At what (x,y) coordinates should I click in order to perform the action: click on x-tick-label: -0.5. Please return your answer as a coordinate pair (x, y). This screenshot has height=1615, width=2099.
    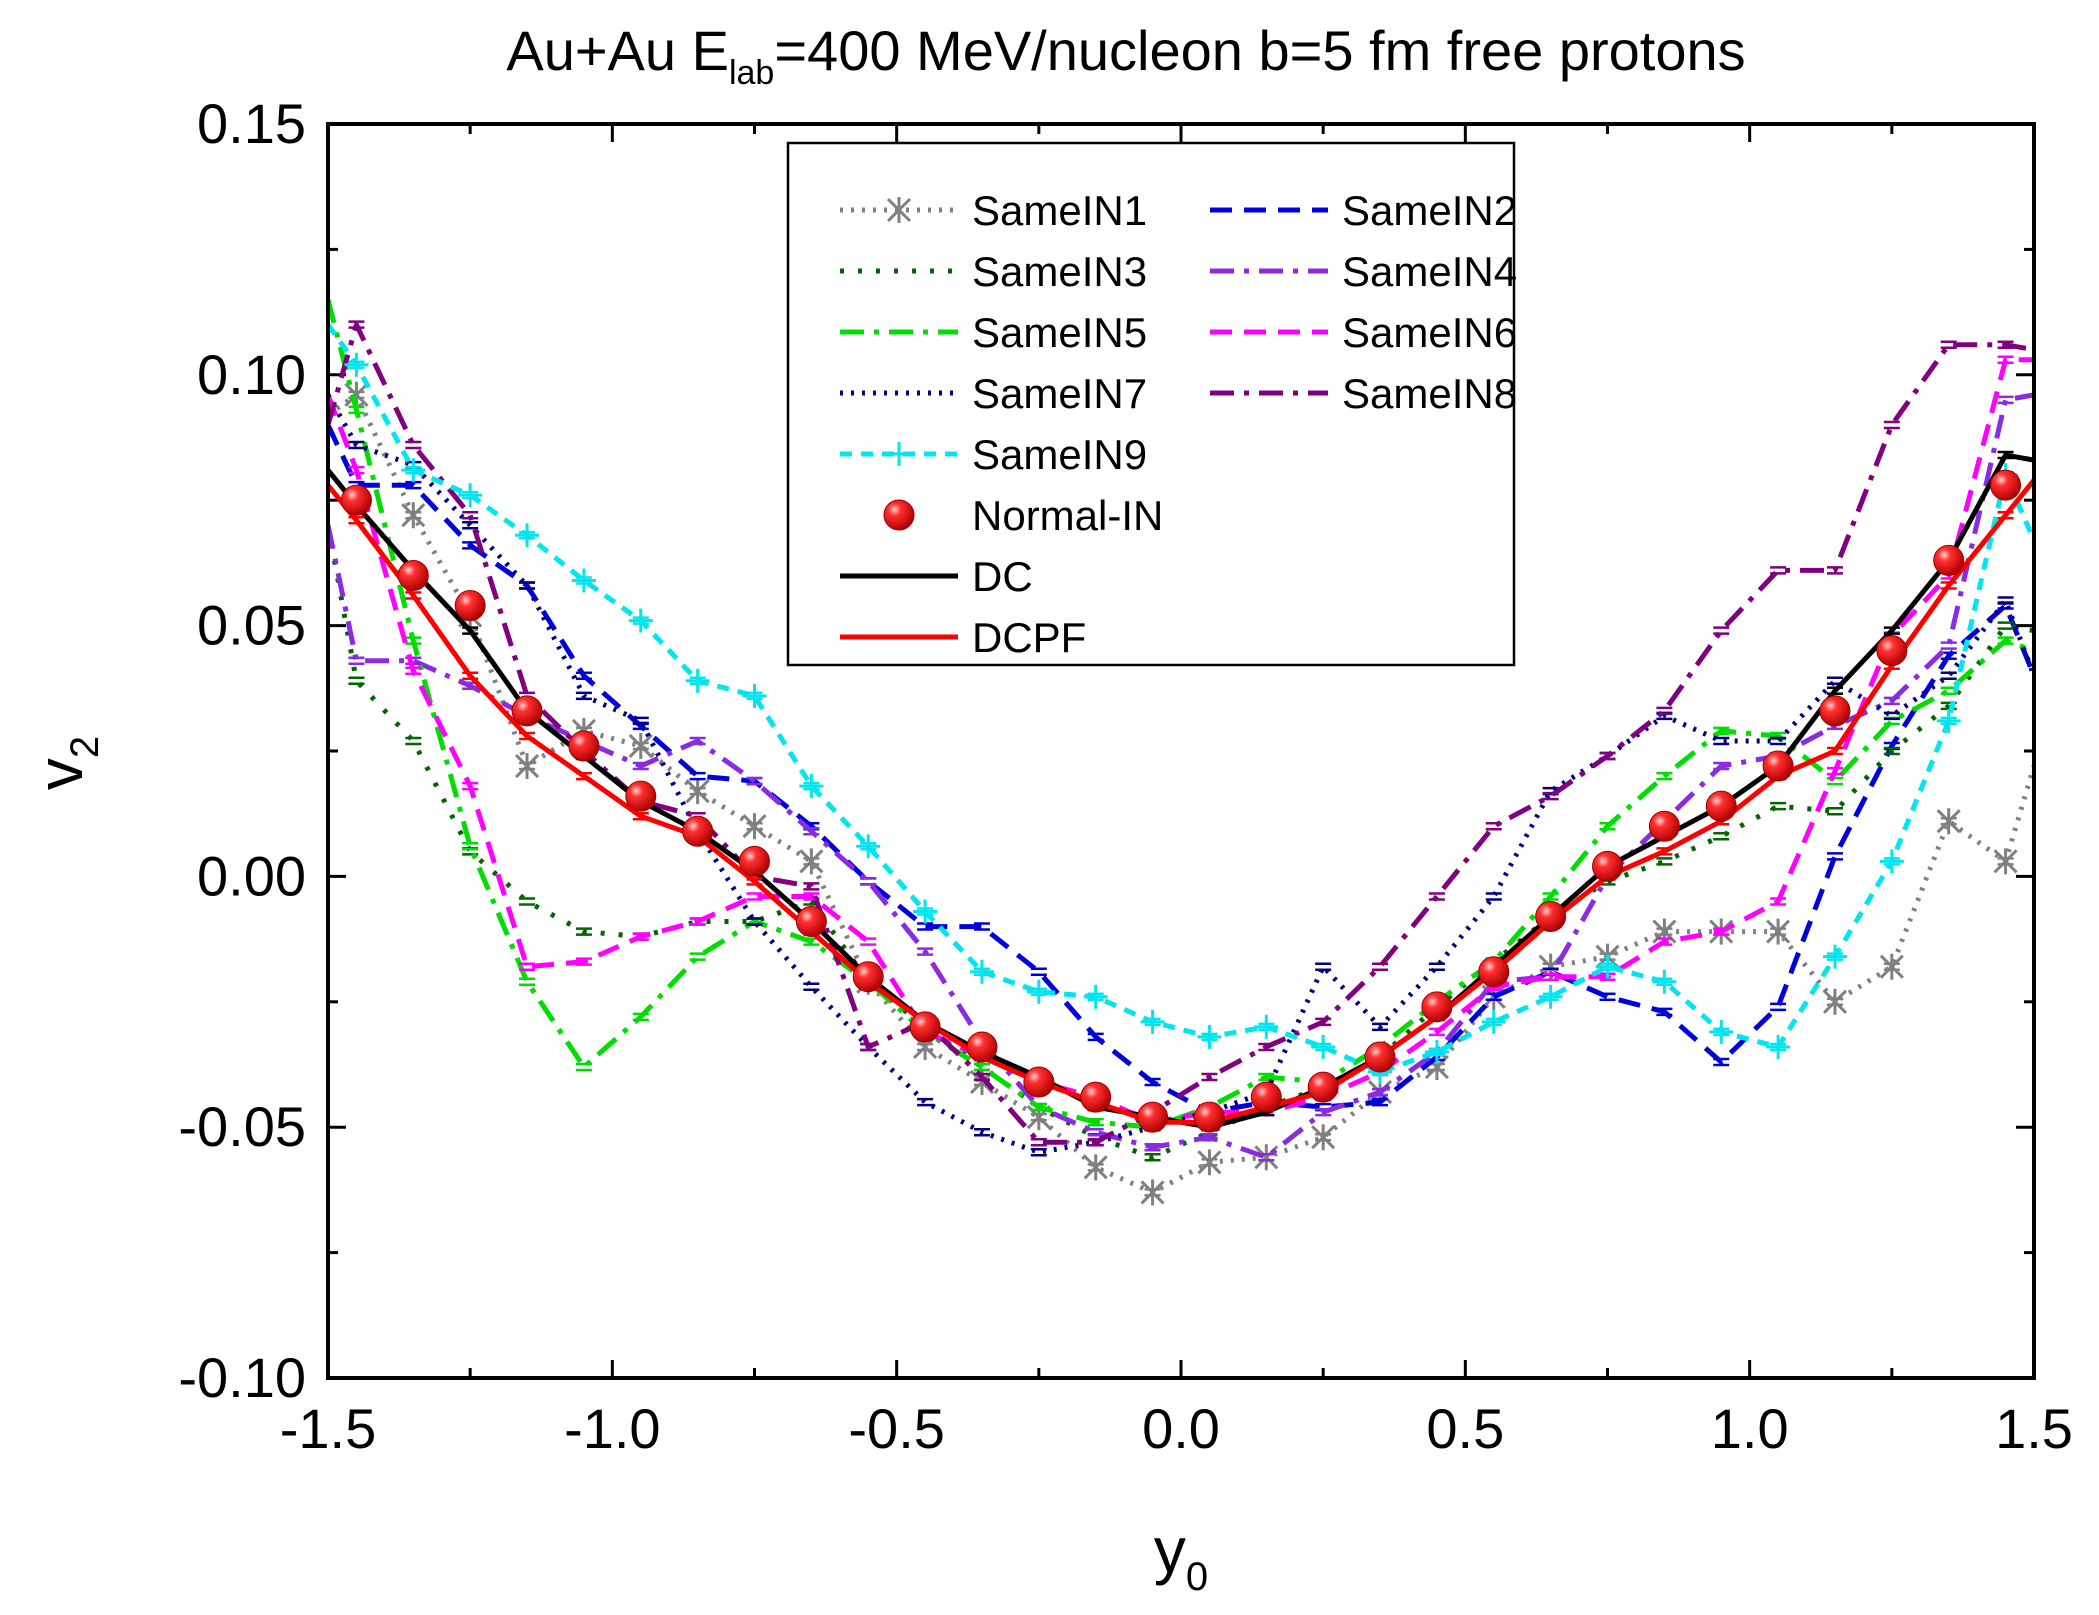
    Looking at the image, I should click on (896, 1428).